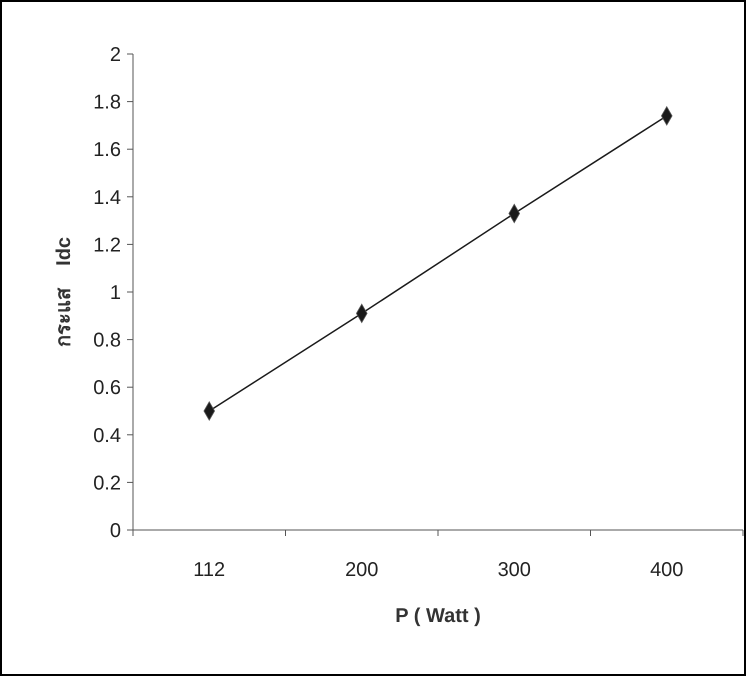  What do you see at coordinates (107, 150) in the screenshot?
I see `y-tick-label: 1.6` at bounding box center [107, 150].